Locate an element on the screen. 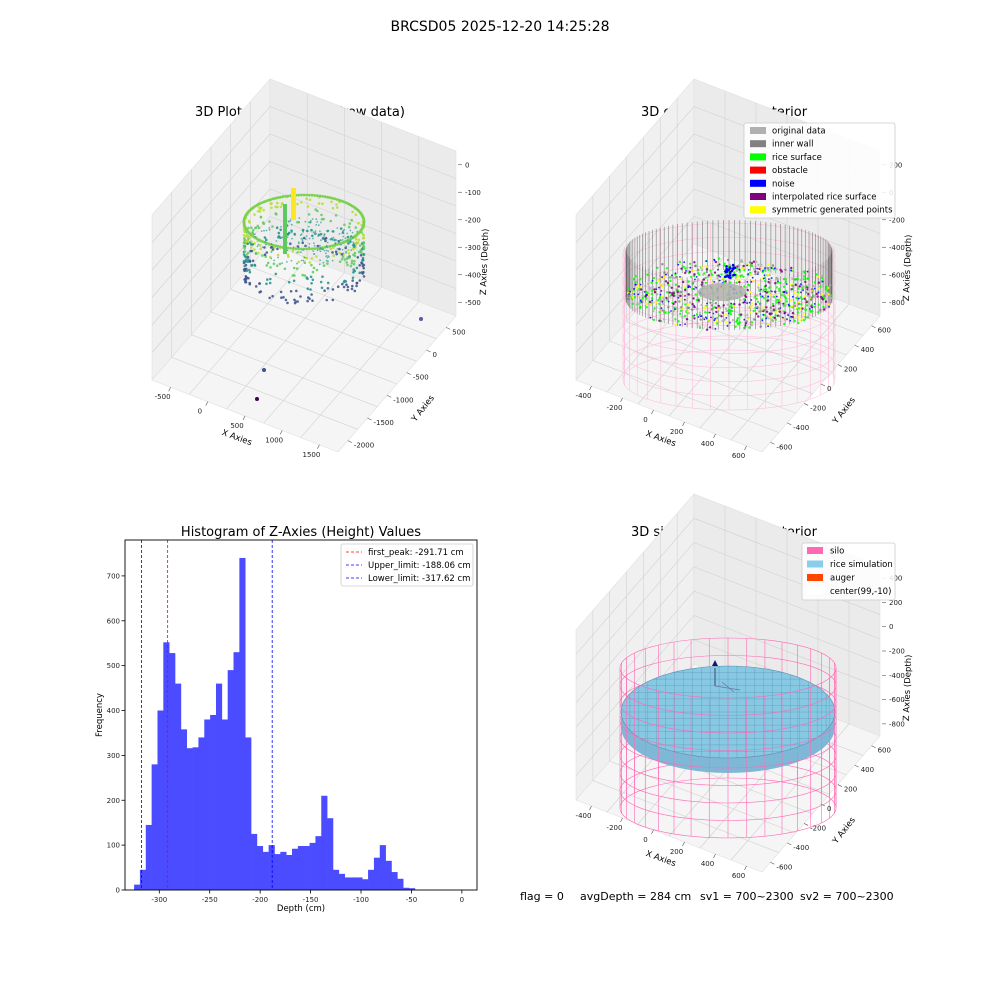  simulation-legend: silo rice simulation auger center(99,-10) is located at coordinates (848, 571).